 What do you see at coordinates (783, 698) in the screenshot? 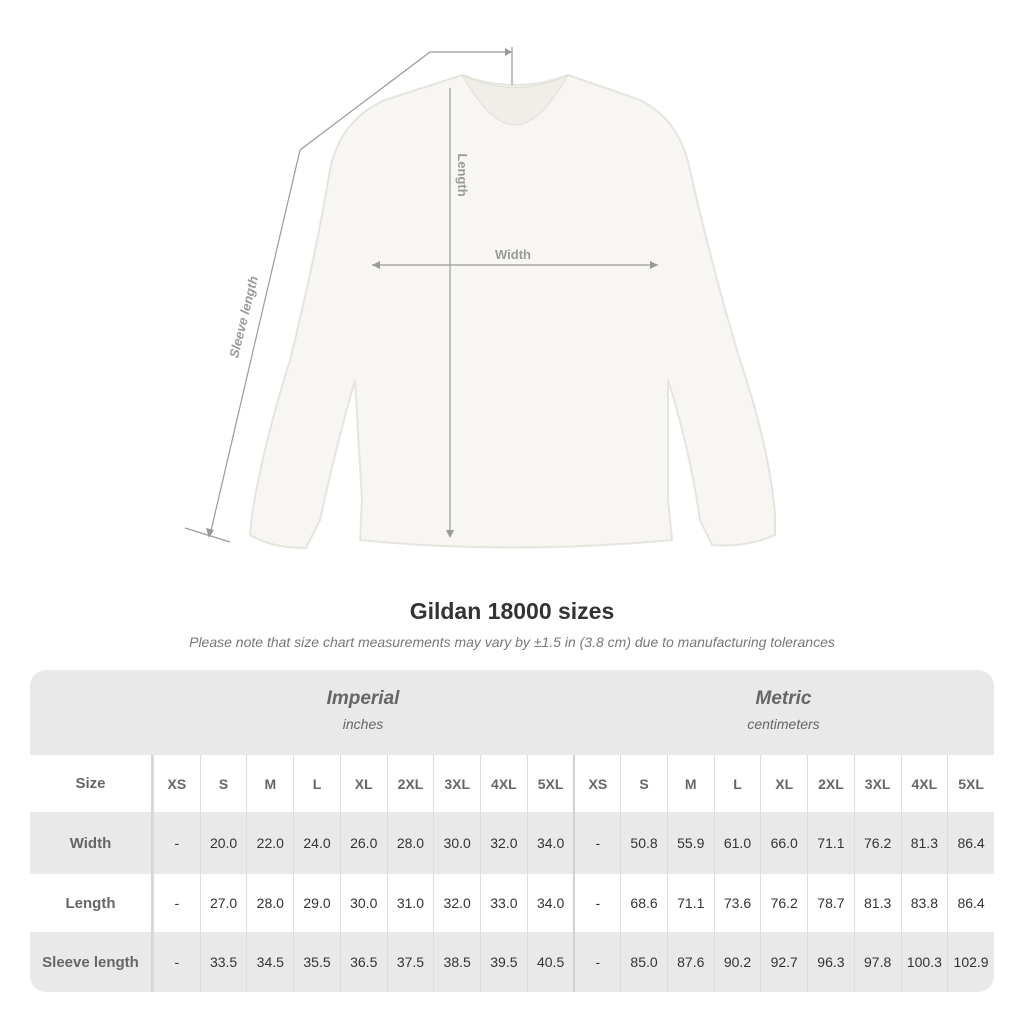
I see `metric-title: Metric` at bounding box center [783, 698].